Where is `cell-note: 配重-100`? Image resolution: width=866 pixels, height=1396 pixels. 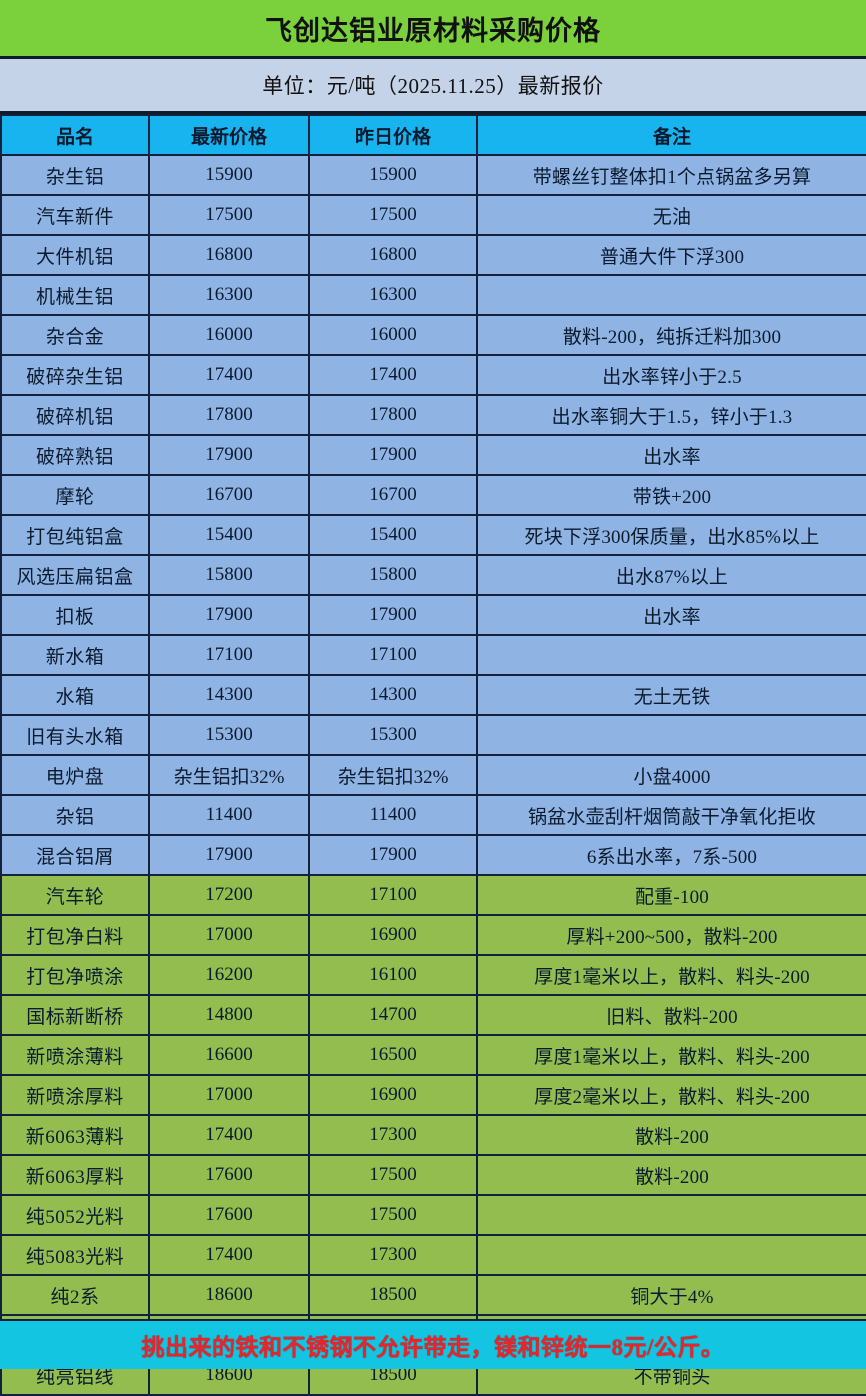 cell-note: 配重-100 is located at coordinates (671, 895).